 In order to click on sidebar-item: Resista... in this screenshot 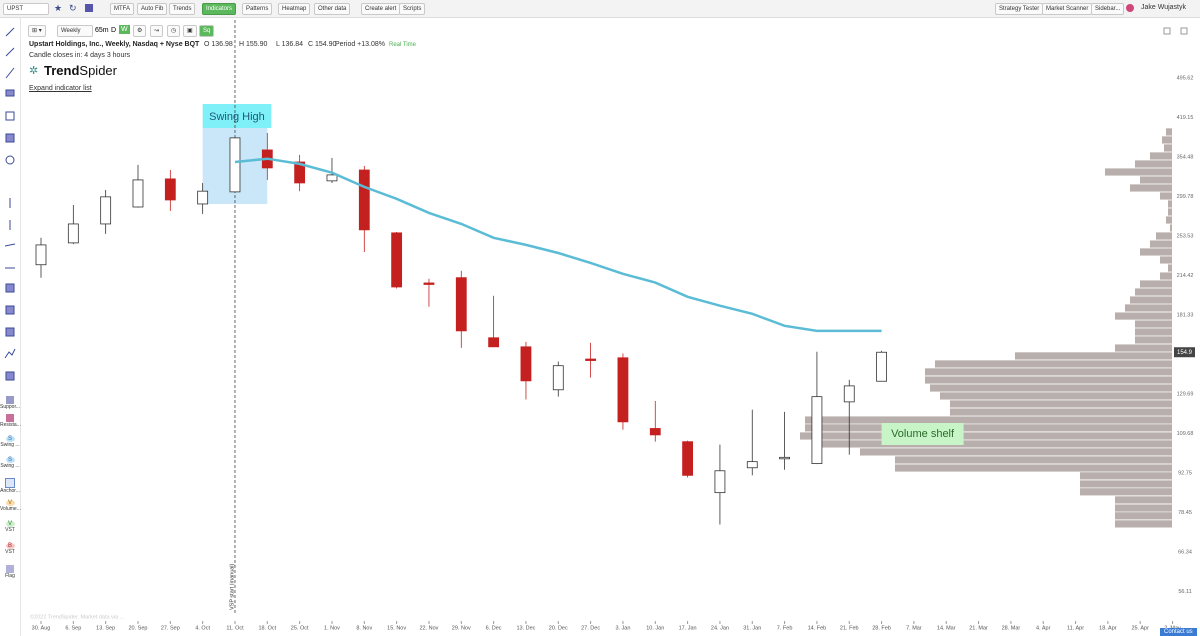, I will do `click(10, 421)`.